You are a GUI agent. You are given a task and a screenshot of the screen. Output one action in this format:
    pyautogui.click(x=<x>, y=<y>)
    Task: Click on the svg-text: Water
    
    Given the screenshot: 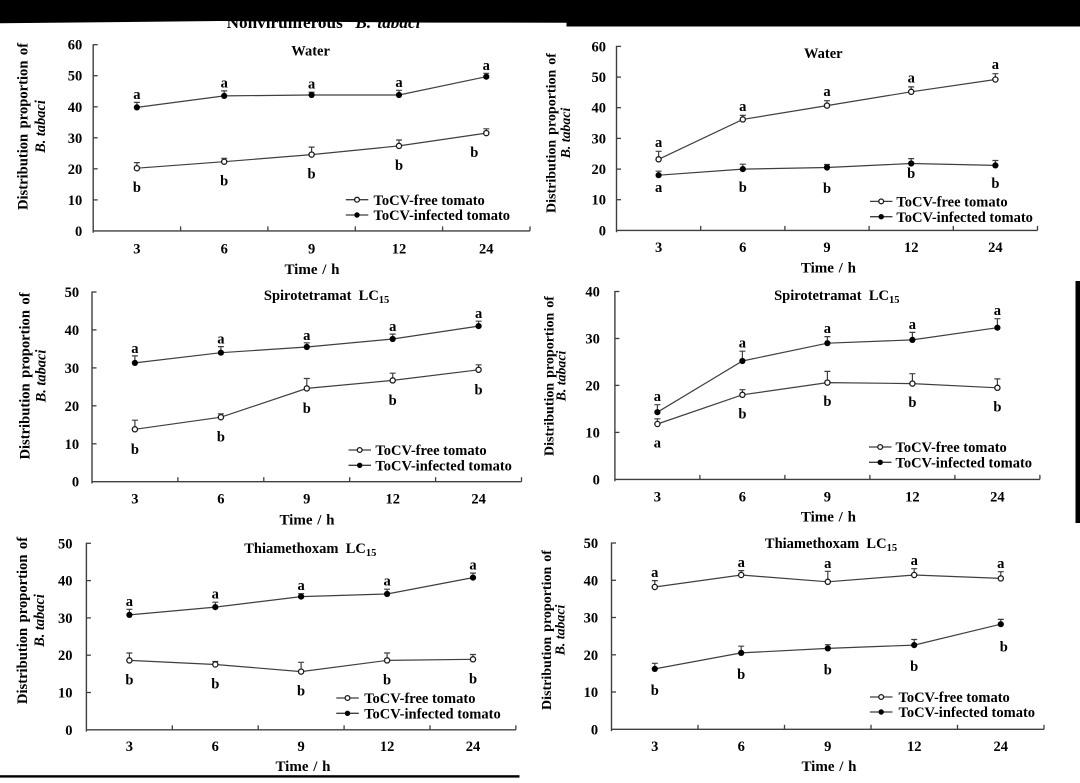 What is the action you would take?
    pyautogui.click(x=823, y=54)
    